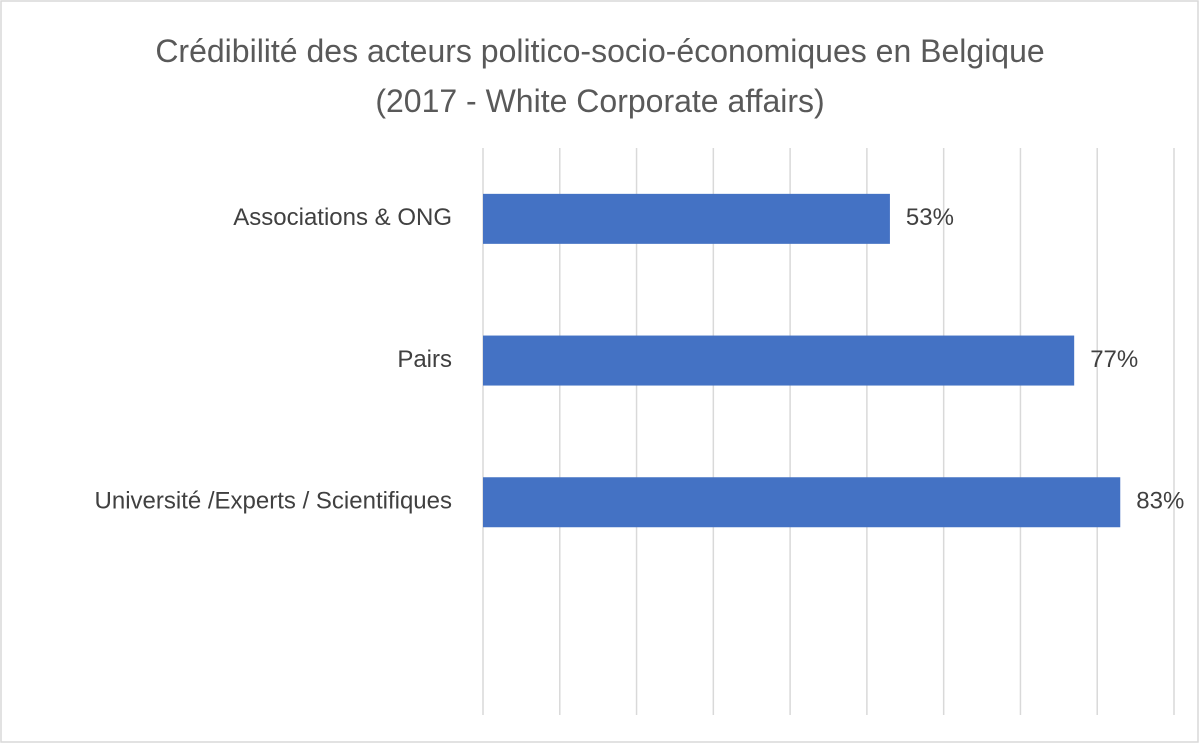 The image size is (1200, 744). I want to click on y-tick-label: Pairs, so click(424, 359).